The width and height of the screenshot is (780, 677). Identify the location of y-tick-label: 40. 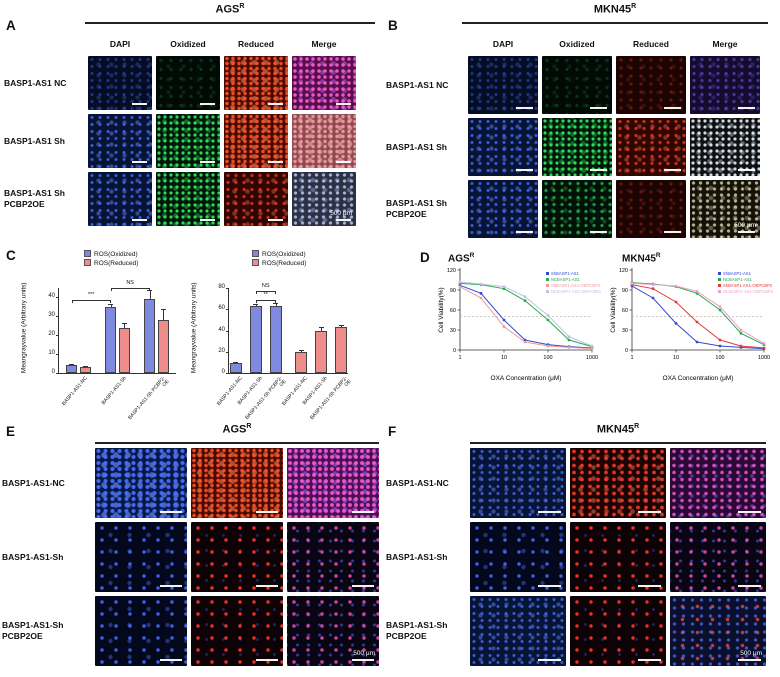
(51, 296).